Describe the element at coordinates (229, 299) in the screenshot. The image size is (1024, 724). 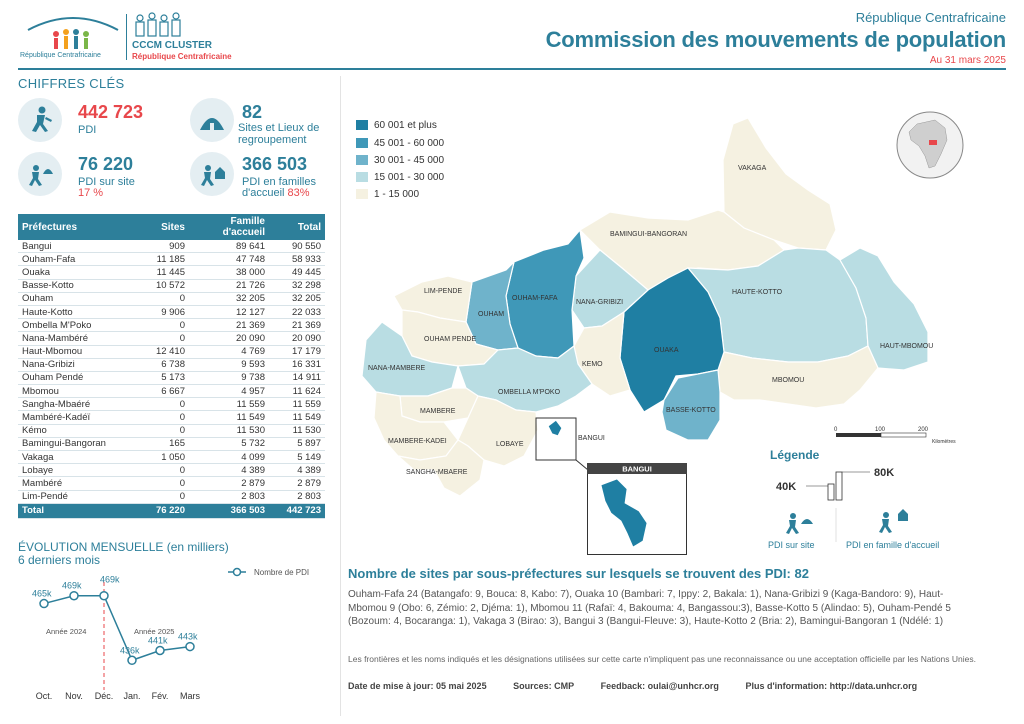
I see `cell-famille: 32 205` at that location.